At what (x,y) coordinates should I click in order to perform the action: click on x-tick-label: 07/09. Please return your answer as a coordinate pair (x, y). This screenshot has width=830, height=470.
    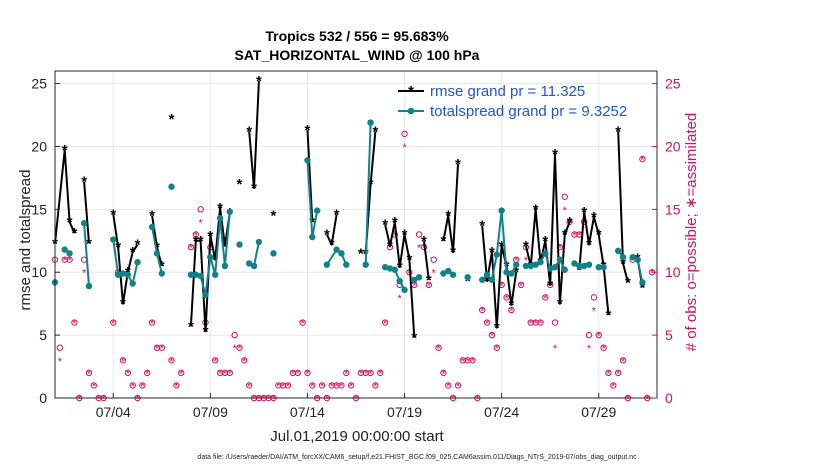
    Looking at the image, I should click on (210, 412).